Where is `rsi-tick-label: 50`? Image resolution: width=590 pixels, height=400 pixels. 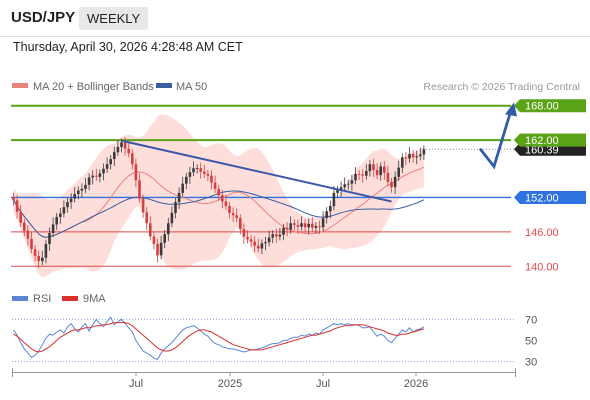
rsi-tick-label: 50 is located at coordinates (531, 341).